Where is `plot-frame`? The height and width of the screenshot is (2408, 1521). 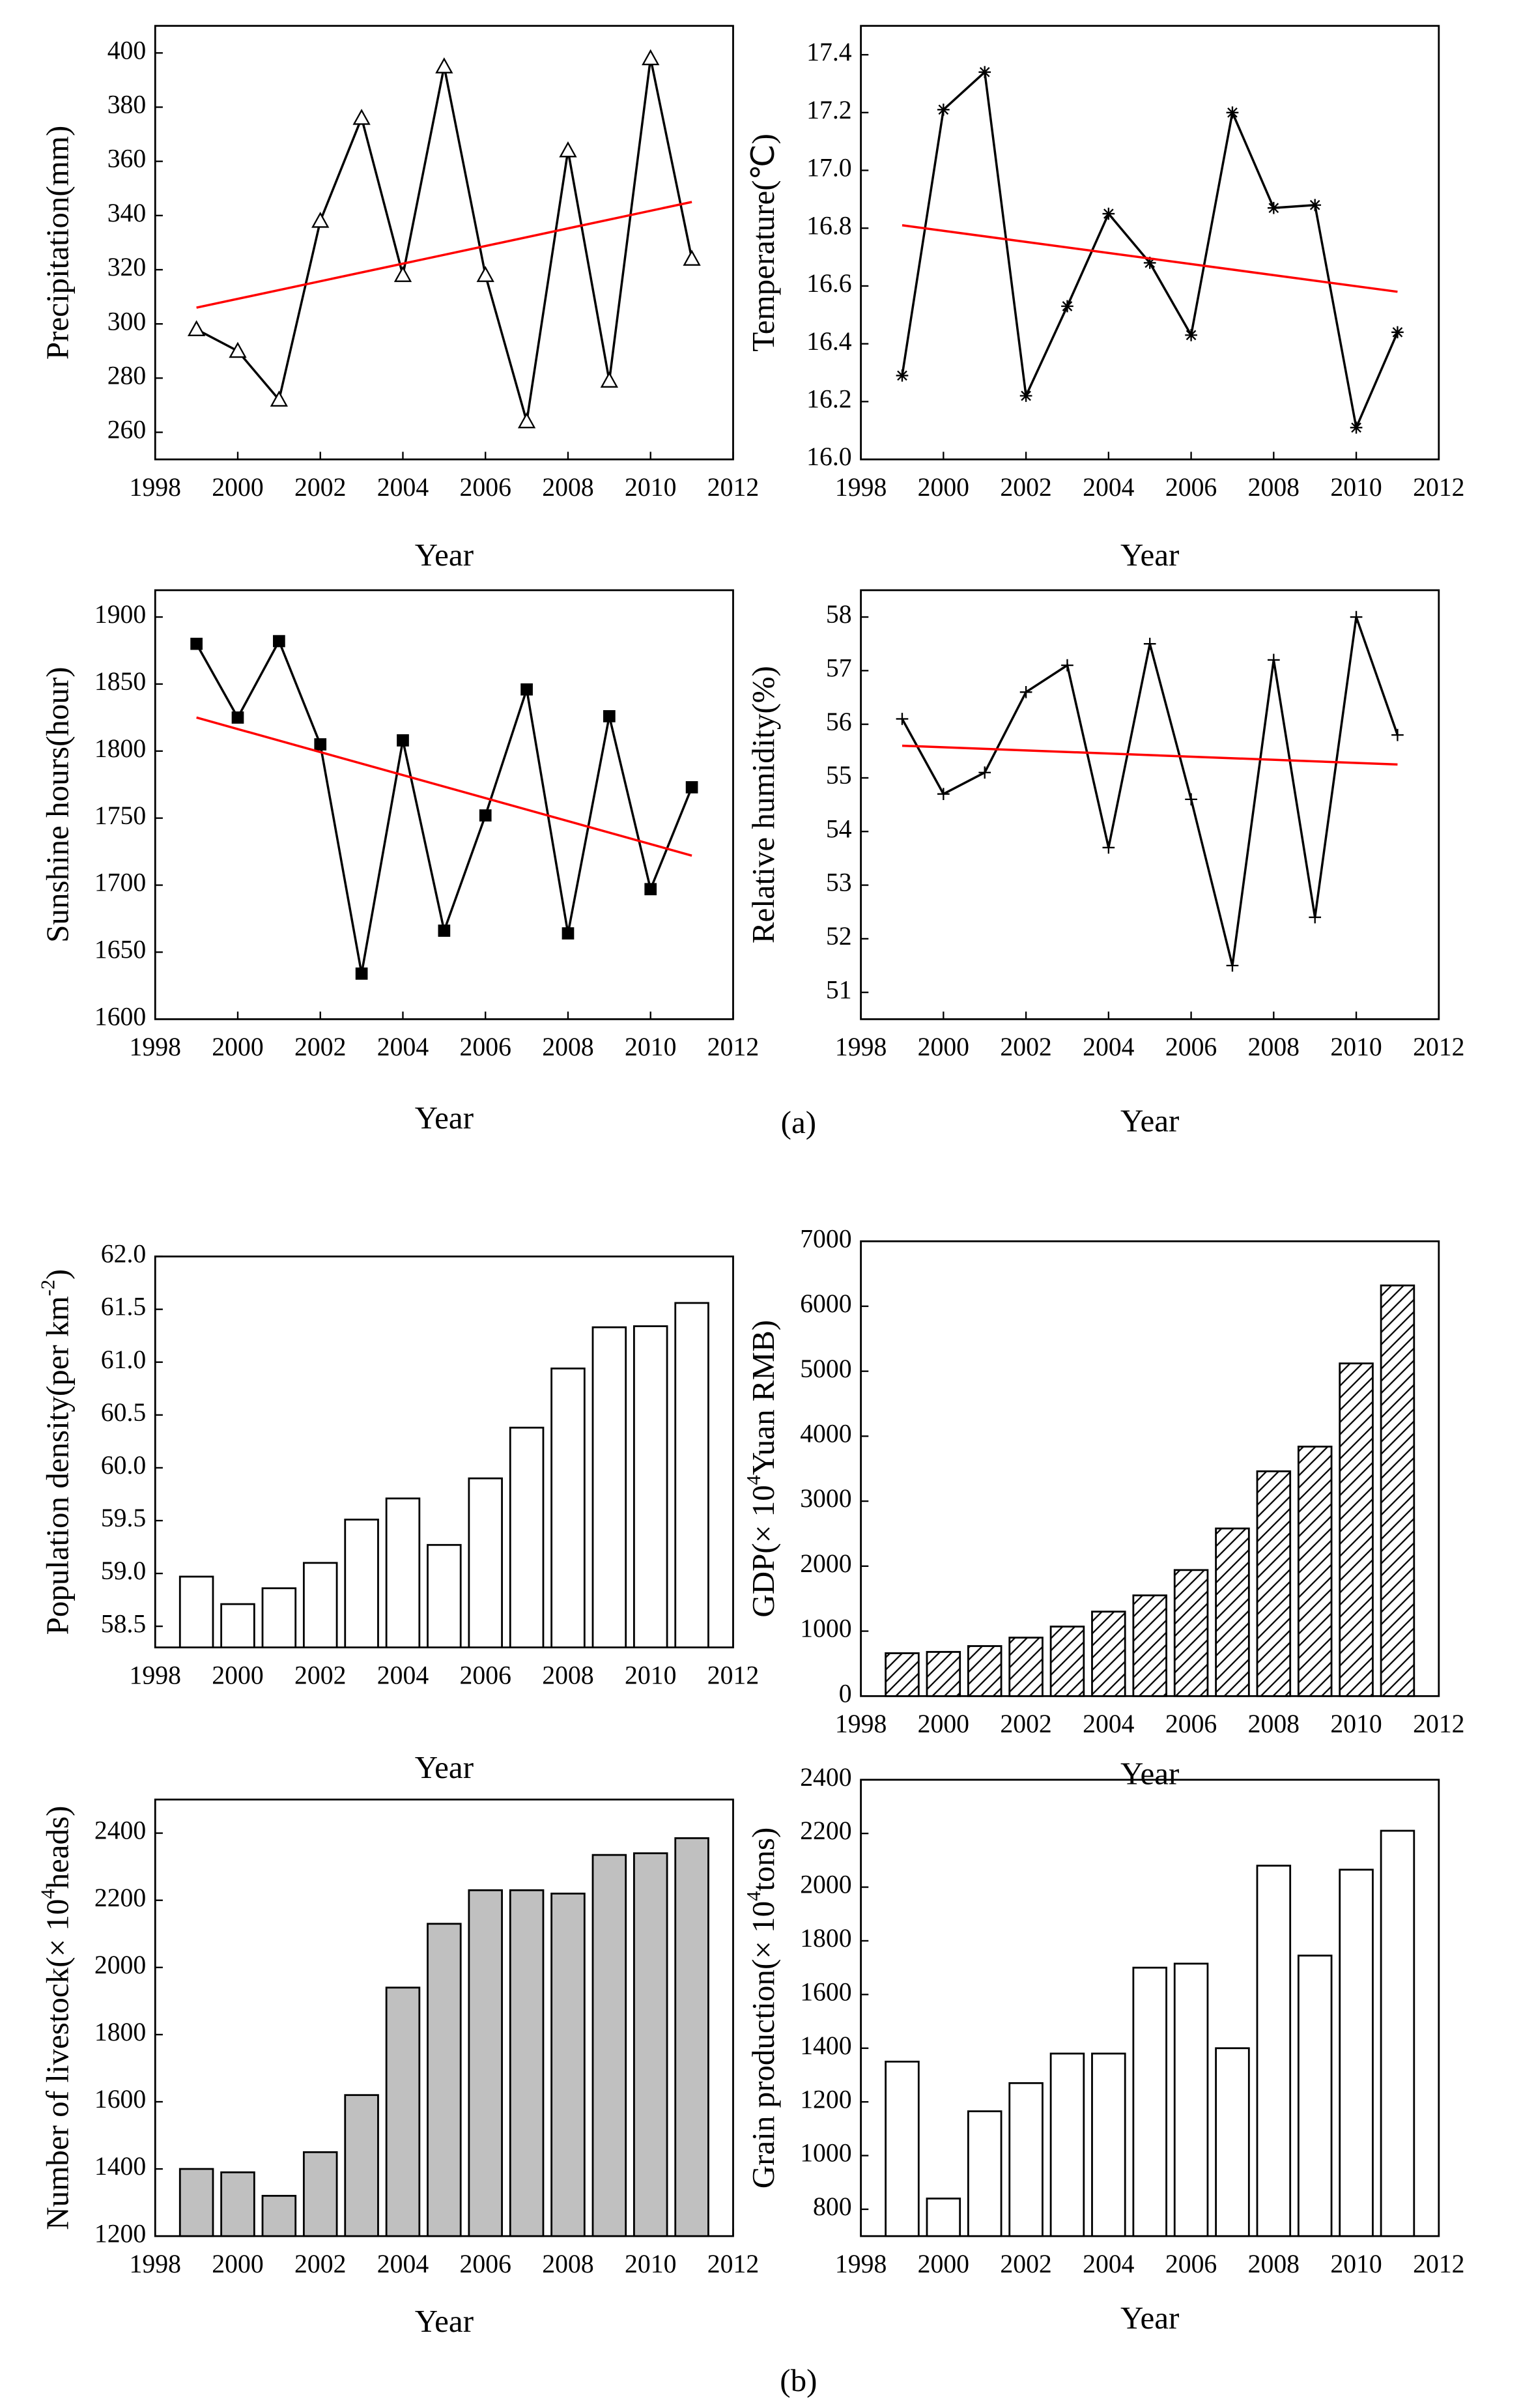 plot-frame is located at coordinates (444, 243).